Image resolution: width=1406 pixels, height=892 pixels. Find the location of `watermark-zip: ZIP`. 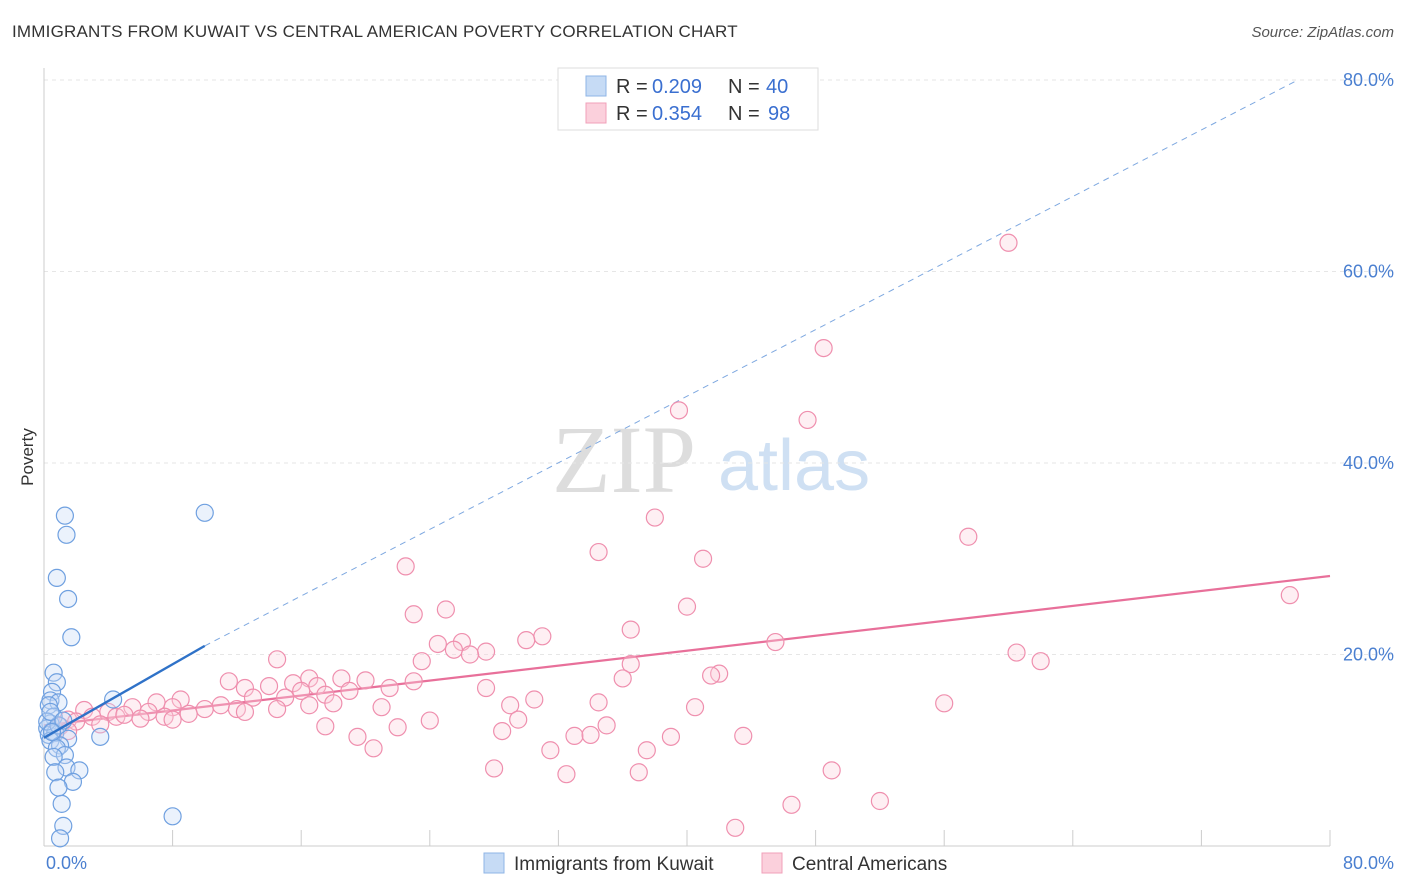

watermark-zip: ZIP is located at coordinates (624, 459).